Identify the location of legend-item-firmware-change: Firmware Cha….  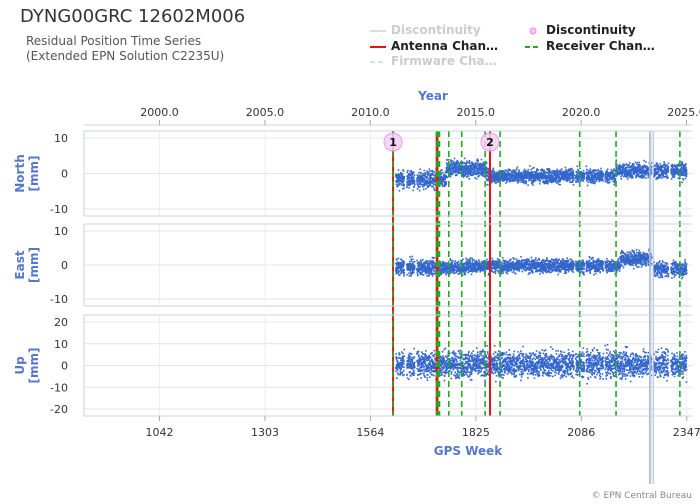
(444, 61).